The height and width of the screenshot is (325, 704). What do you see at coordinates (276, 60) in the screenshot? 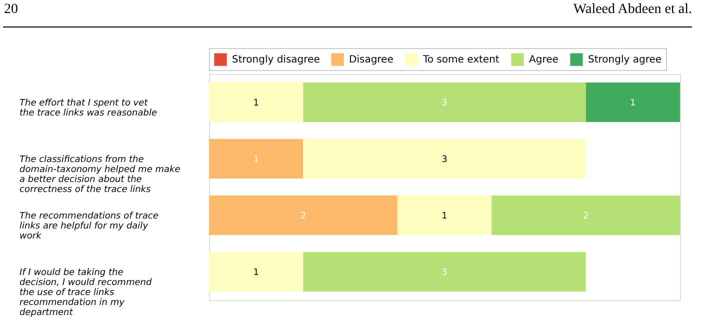
I see `legend-label: Strongly disagree` at bounding box center [276, 60].